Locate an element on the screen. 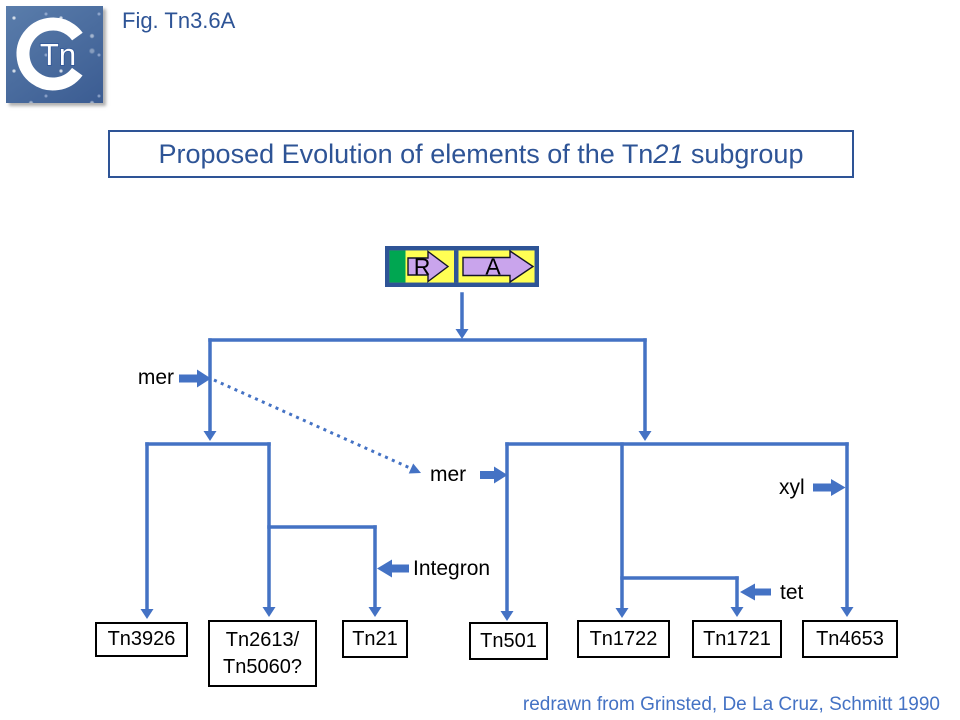 The height and width of the screenshot is (720, 960). title-text-prefix: Proposed Evolution of elements of the Tn is located at coordinates (406, 153).